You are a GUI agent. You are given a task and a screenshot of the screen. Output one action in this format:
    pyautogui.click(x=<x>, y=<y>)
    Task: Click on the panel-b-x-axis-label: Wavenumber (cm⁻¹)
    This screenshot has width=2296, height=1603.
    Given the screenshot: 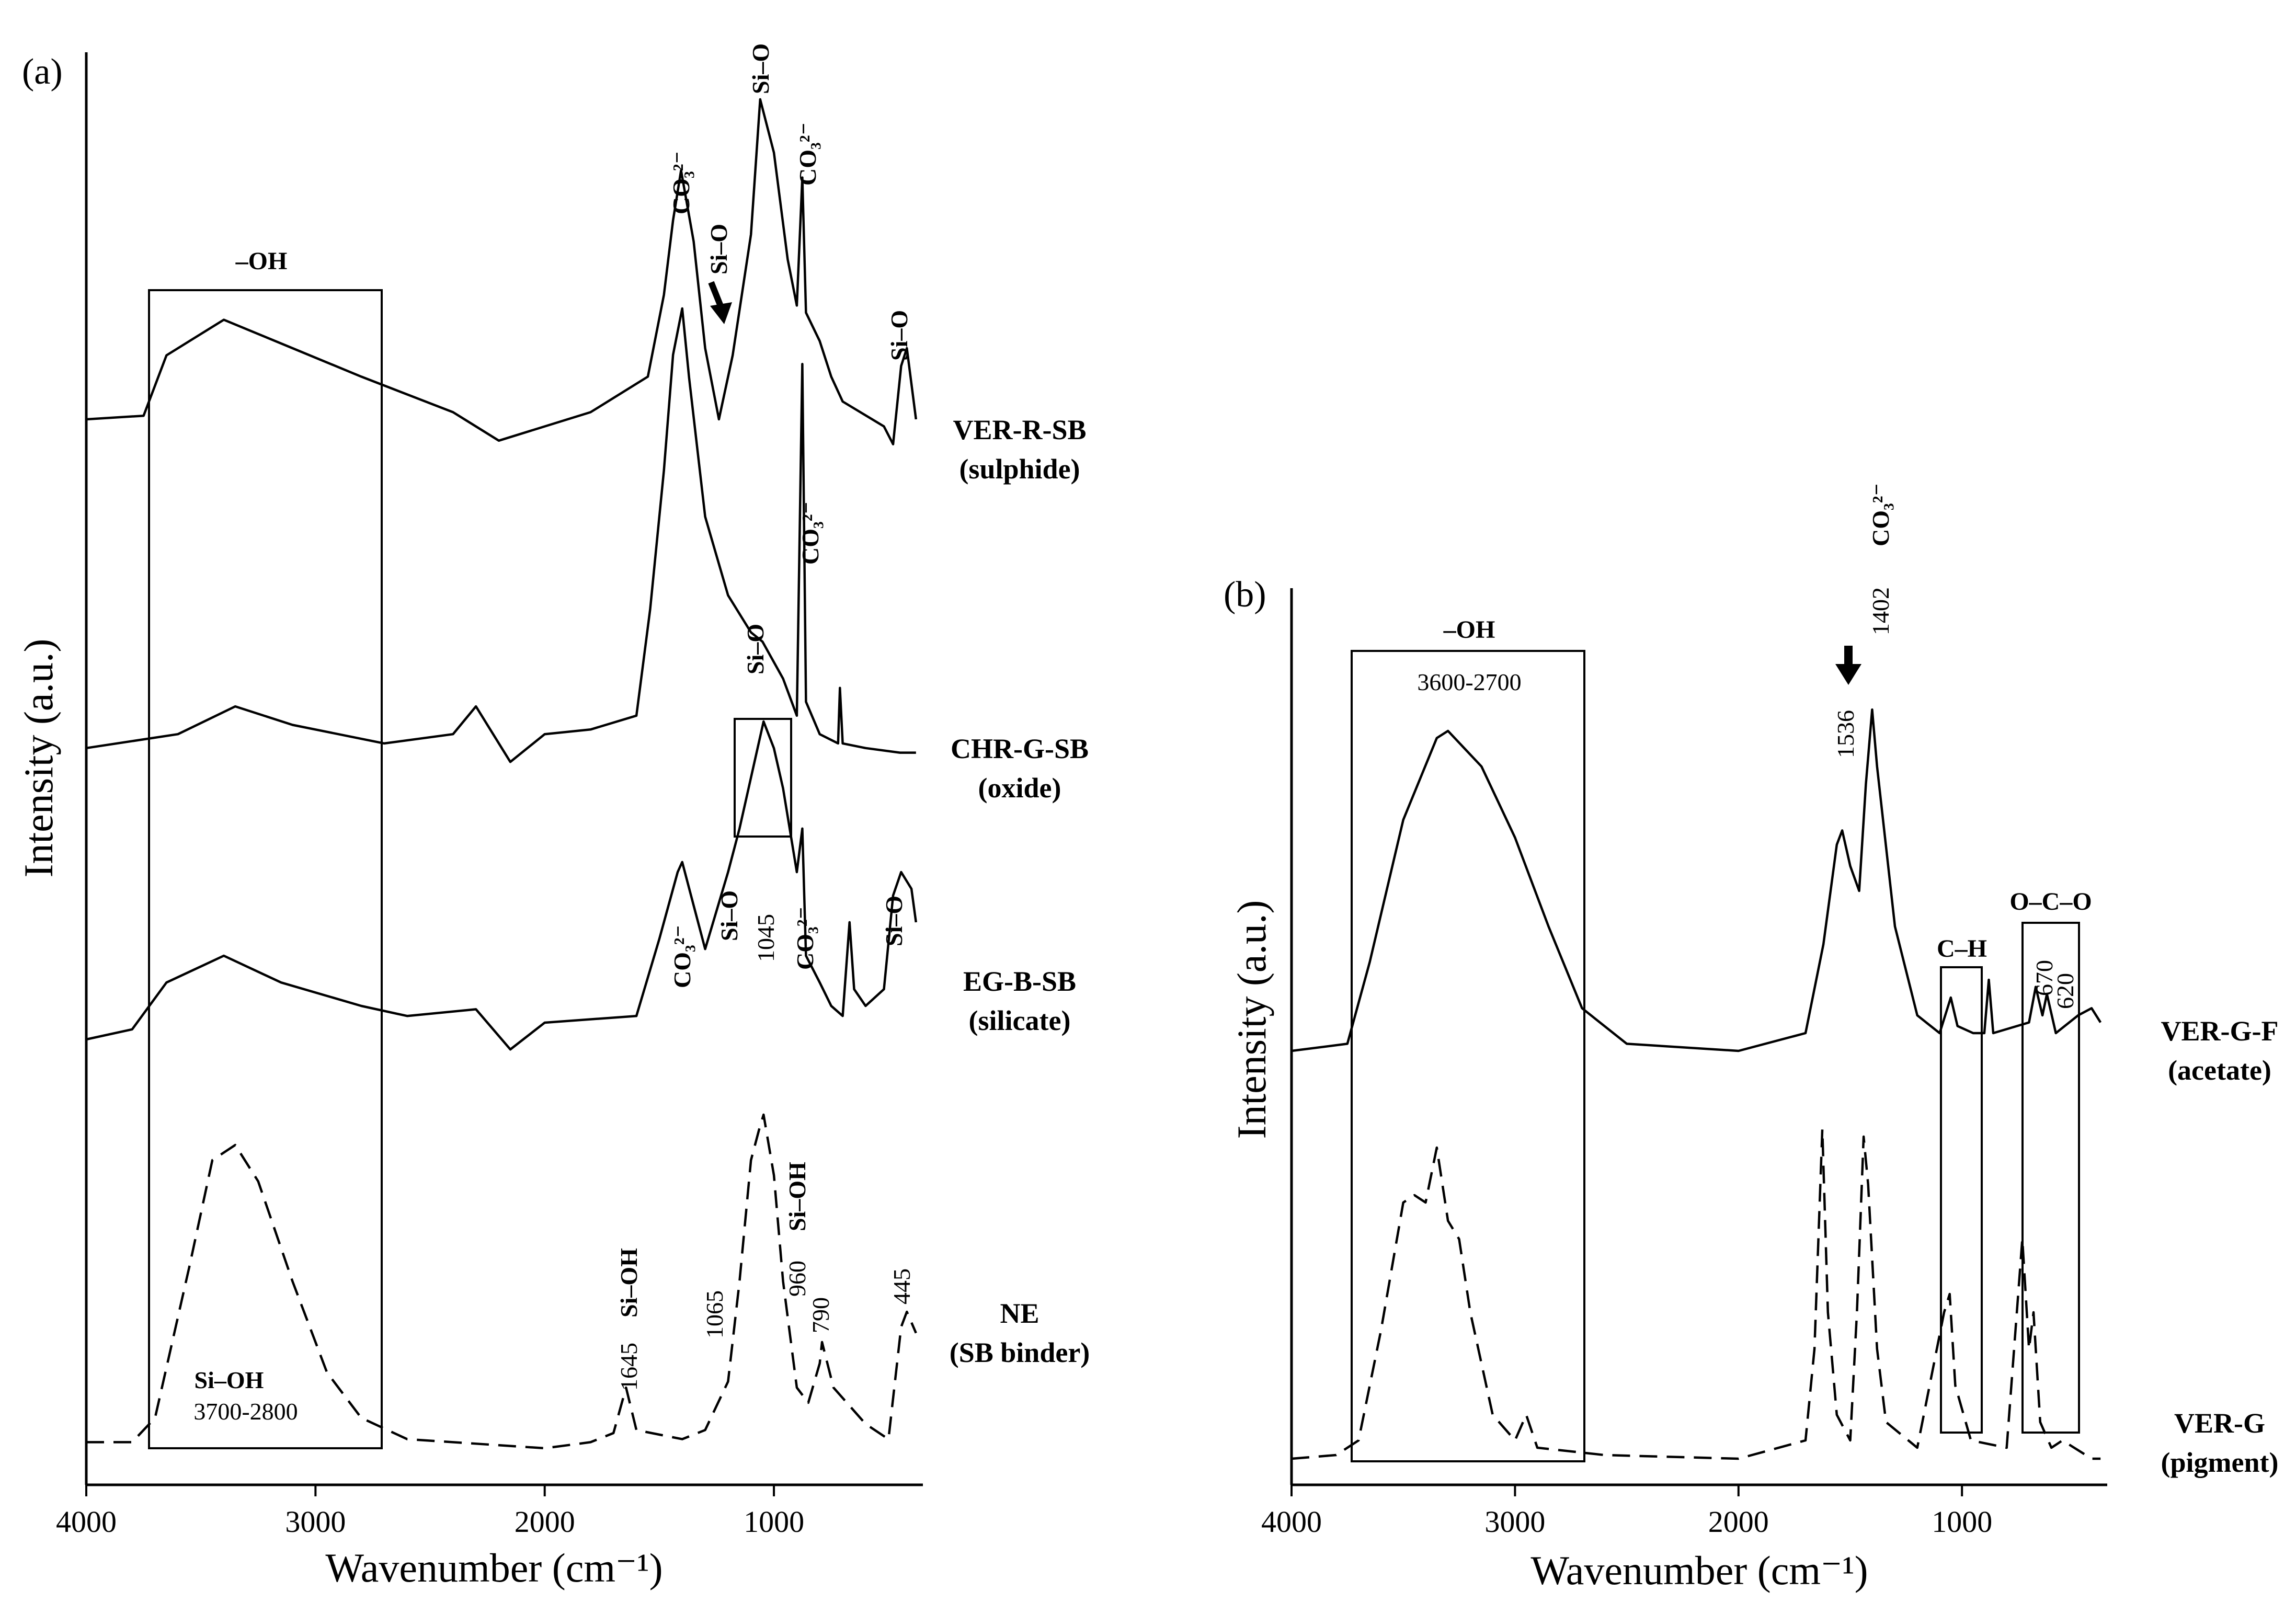 What is the action you would take?
    pyautogui.click(x=1699, y=1570)
    